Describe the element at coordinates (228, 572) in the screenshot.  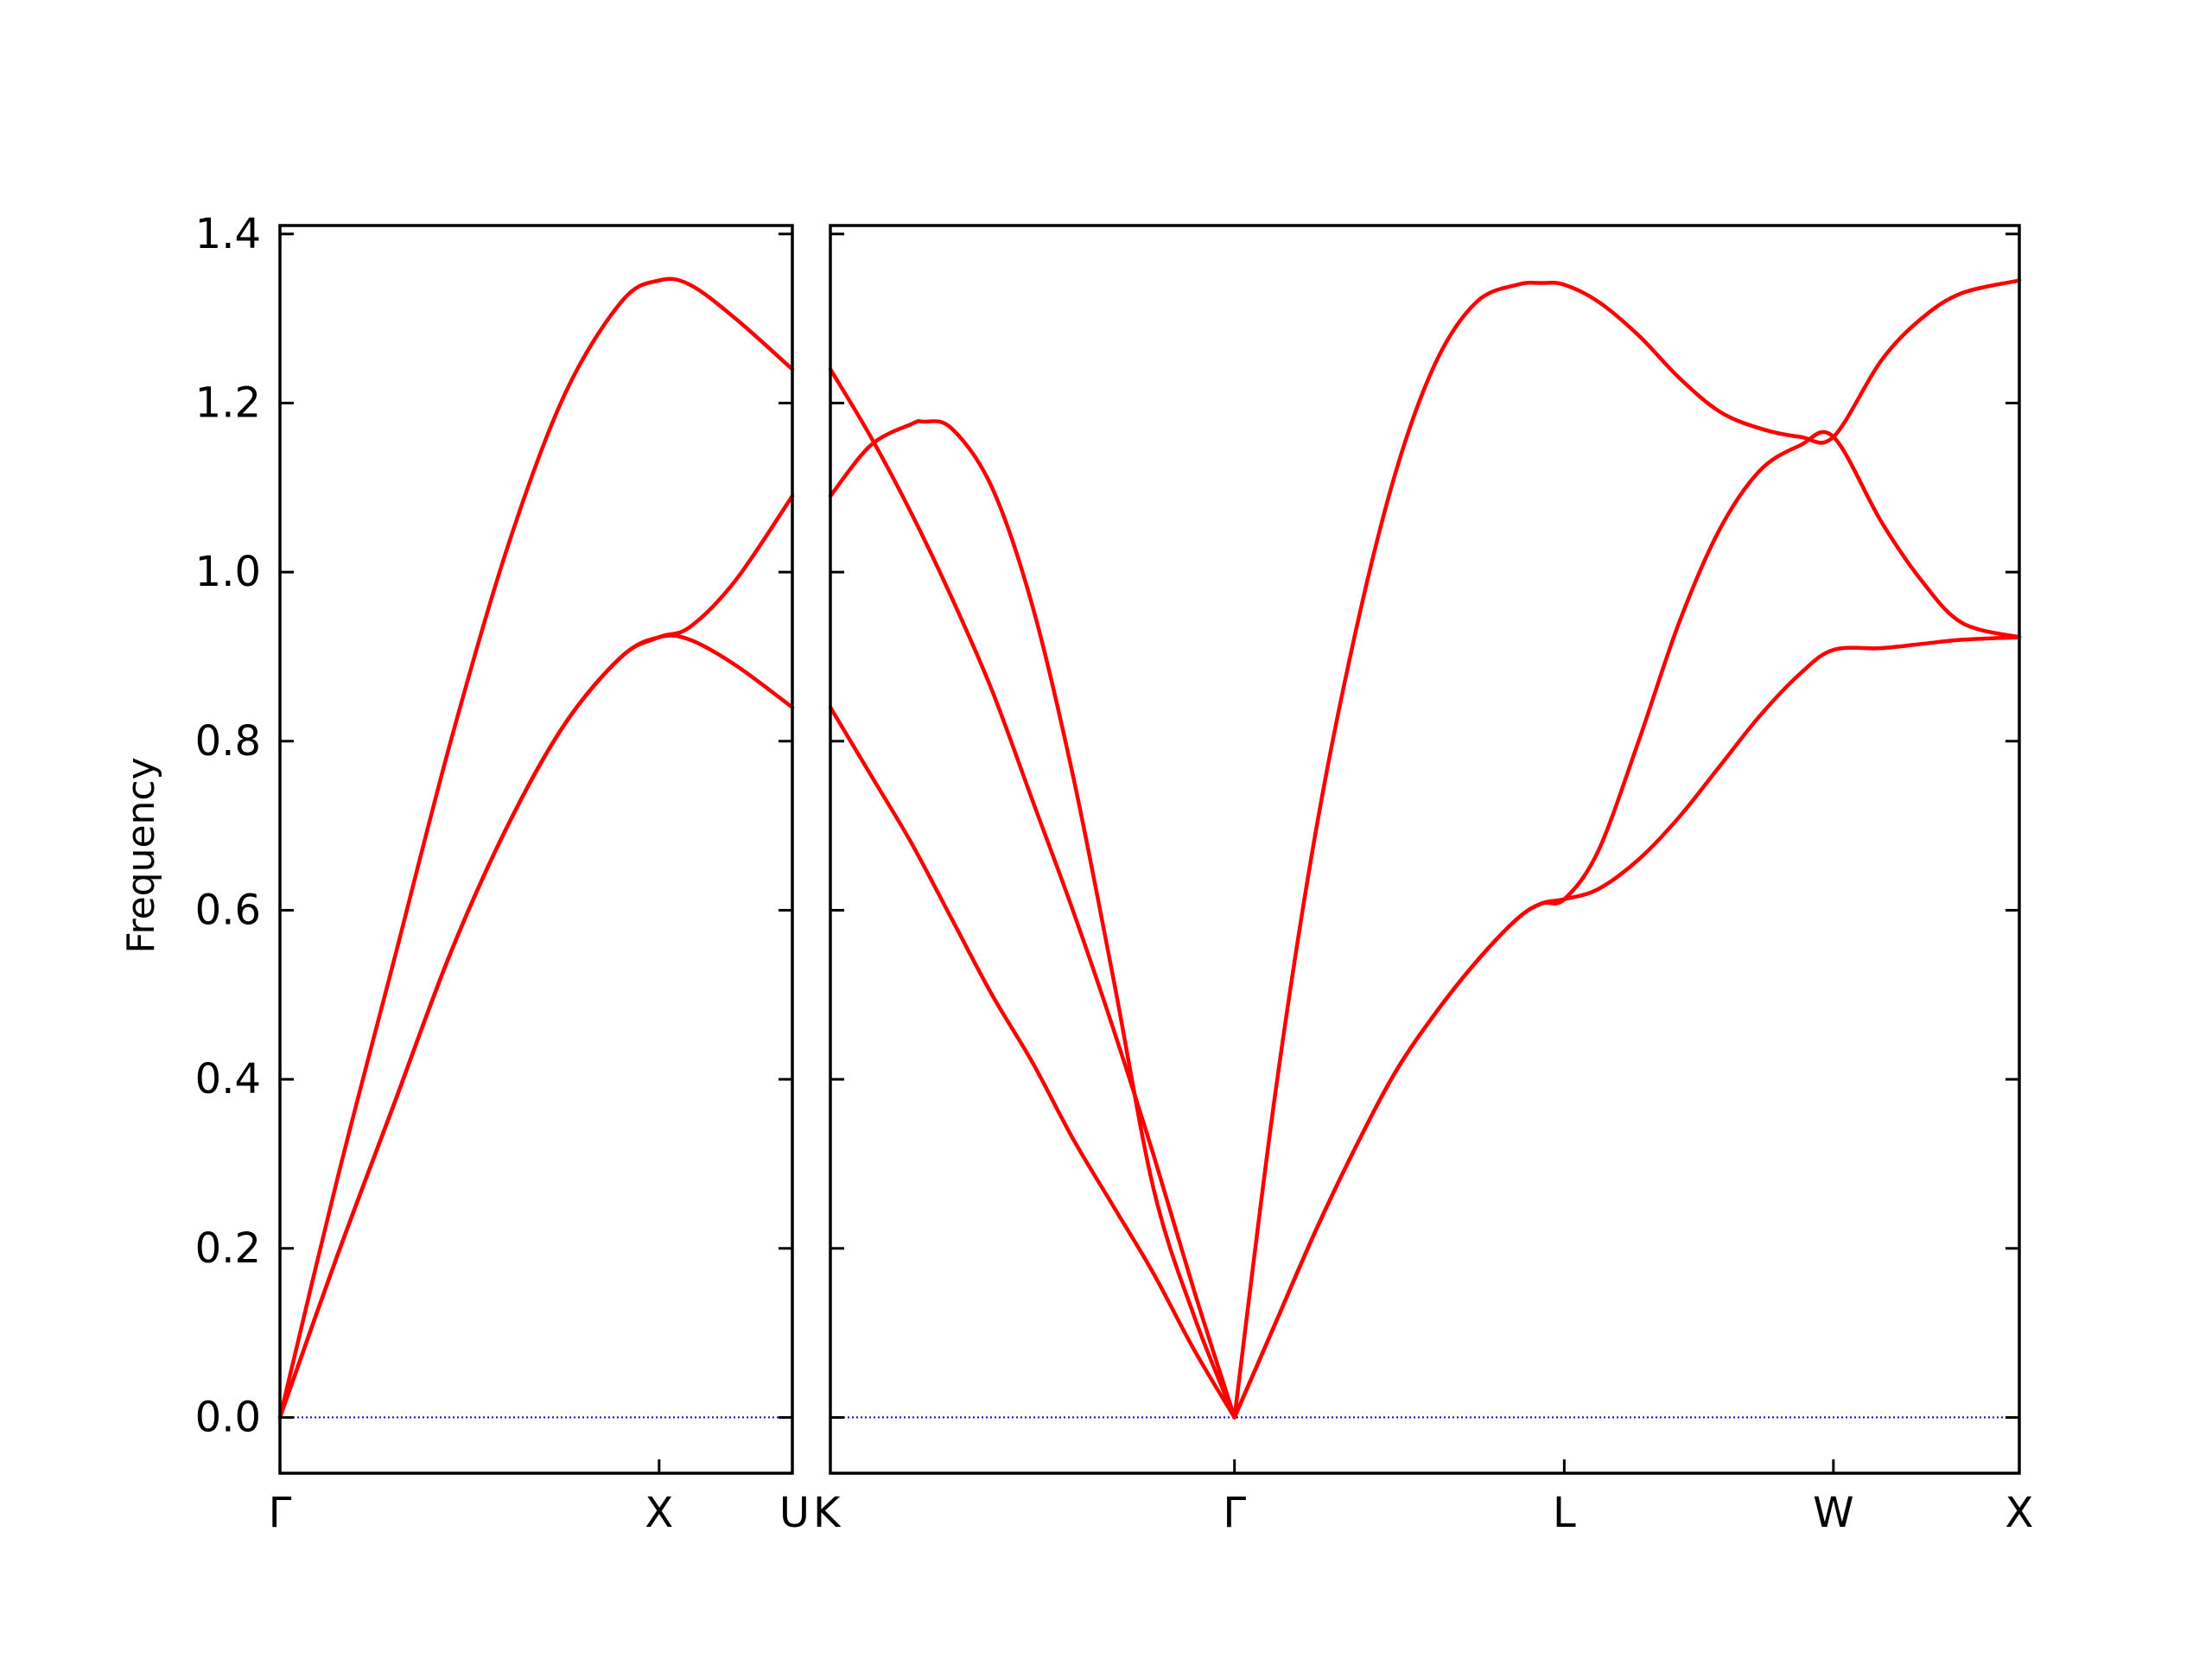
I see `y-tick-label: 1.0` at that location.